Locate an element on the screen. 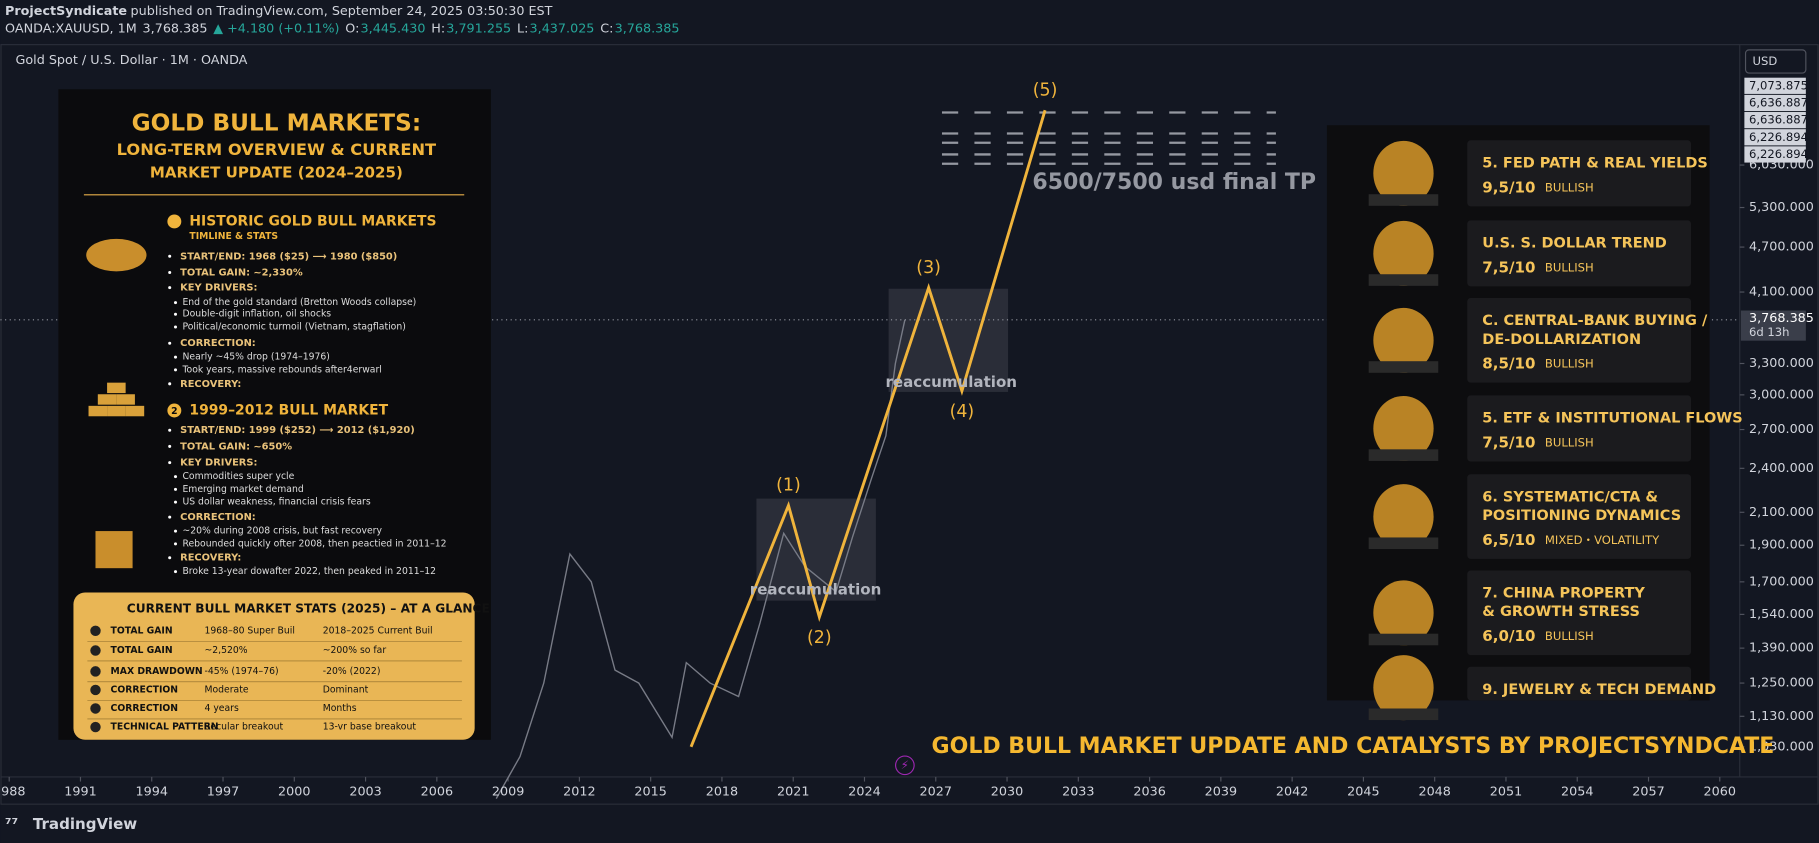 This screenshot has height=843, width=1819. level-label: 7,073.875 is located at coordinates (1778, 85).